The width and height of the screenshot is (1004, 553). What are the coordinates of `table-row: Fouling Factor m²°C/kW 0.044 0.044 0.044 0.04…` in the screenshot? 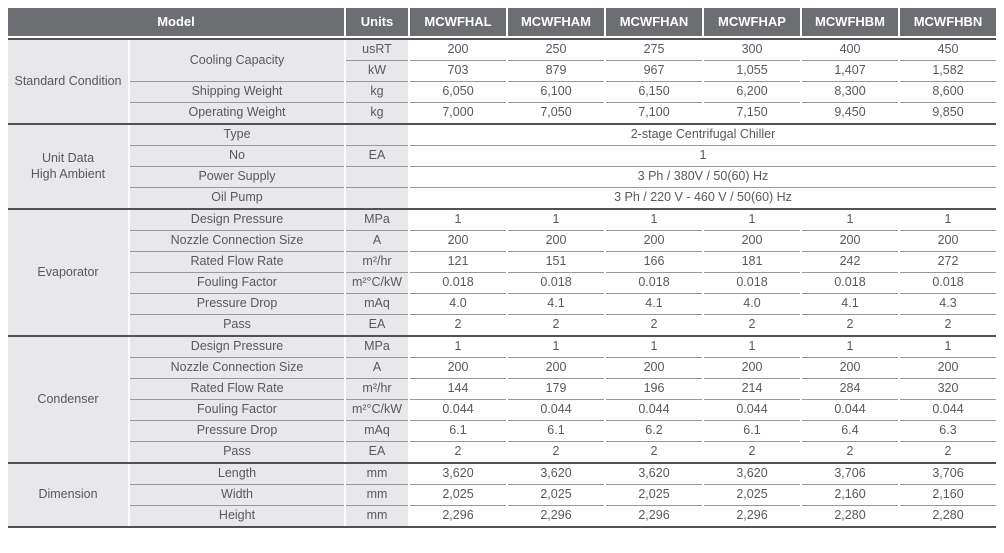 It's located at (502, 410).